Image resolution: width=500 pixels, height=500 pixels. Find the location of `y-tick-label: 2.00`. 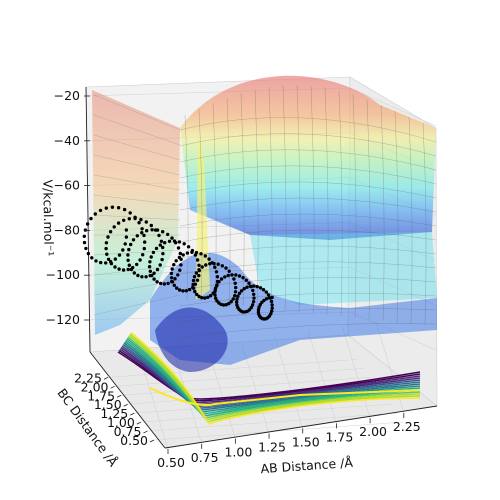

y-tick-label: 2.00 is located at coordinates (95, 386).